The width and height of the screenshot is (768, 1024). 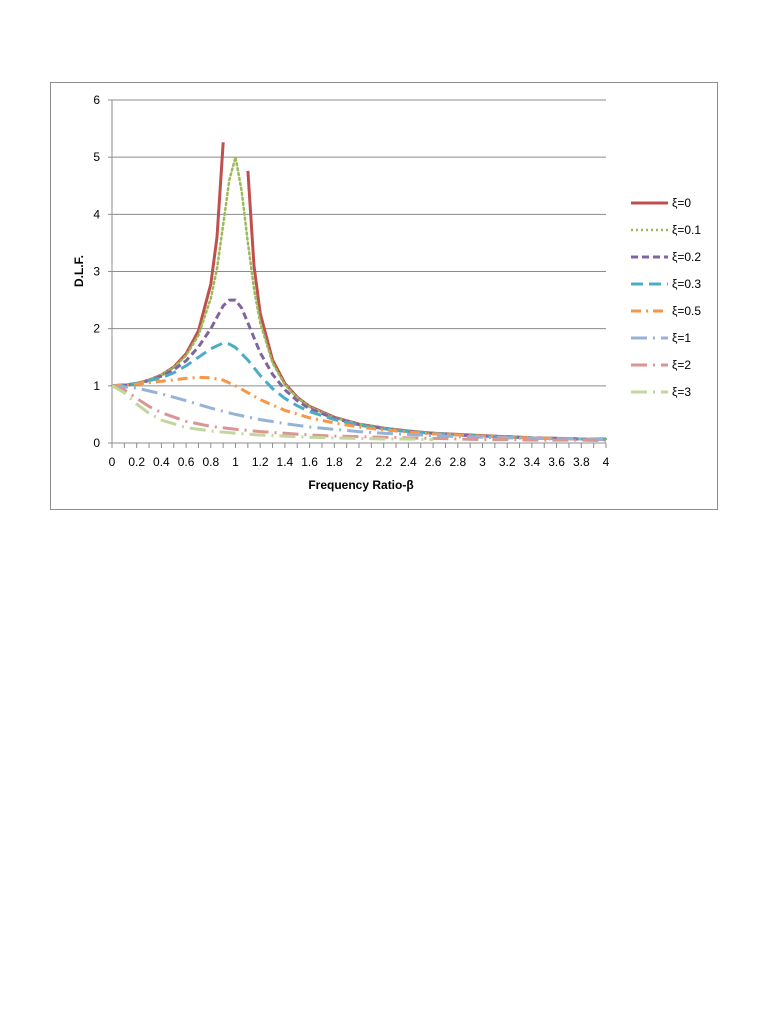 What do you see at coordinates (334, 462) in the screenshot?
I see `x-tick-label: 1.8` at bounding box center [334, 462].